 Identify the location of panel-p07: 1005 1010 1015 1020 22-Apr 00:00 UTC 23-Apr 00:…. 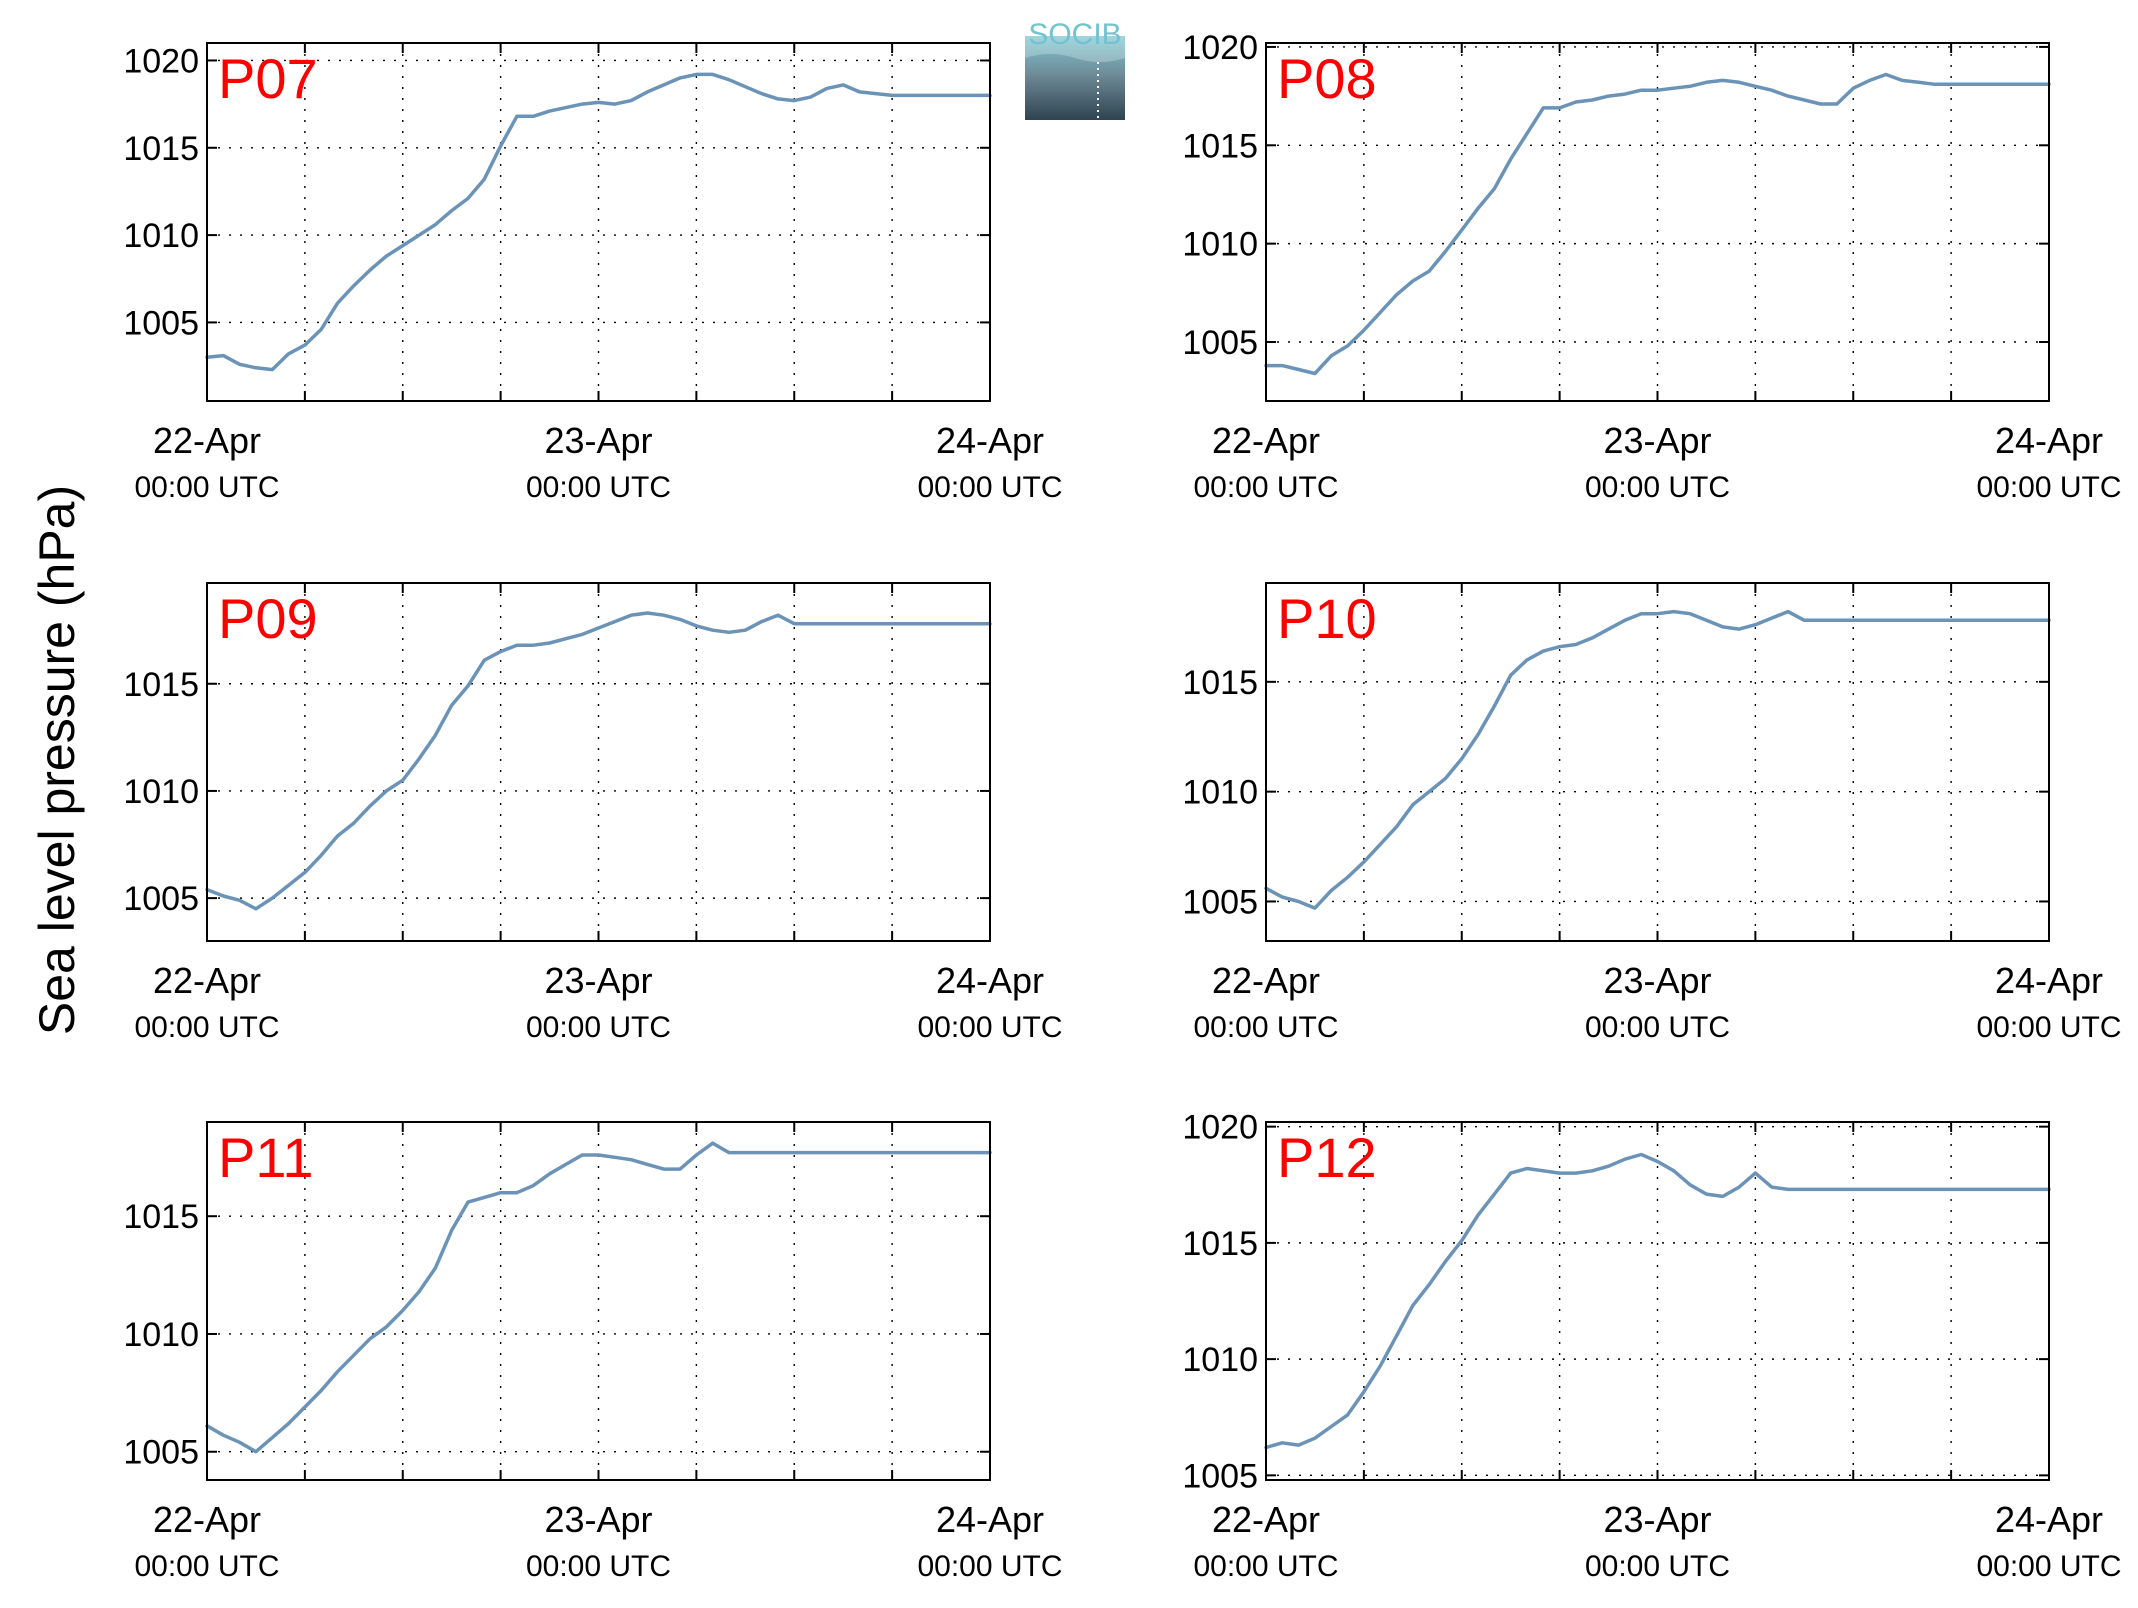
(593, 273).